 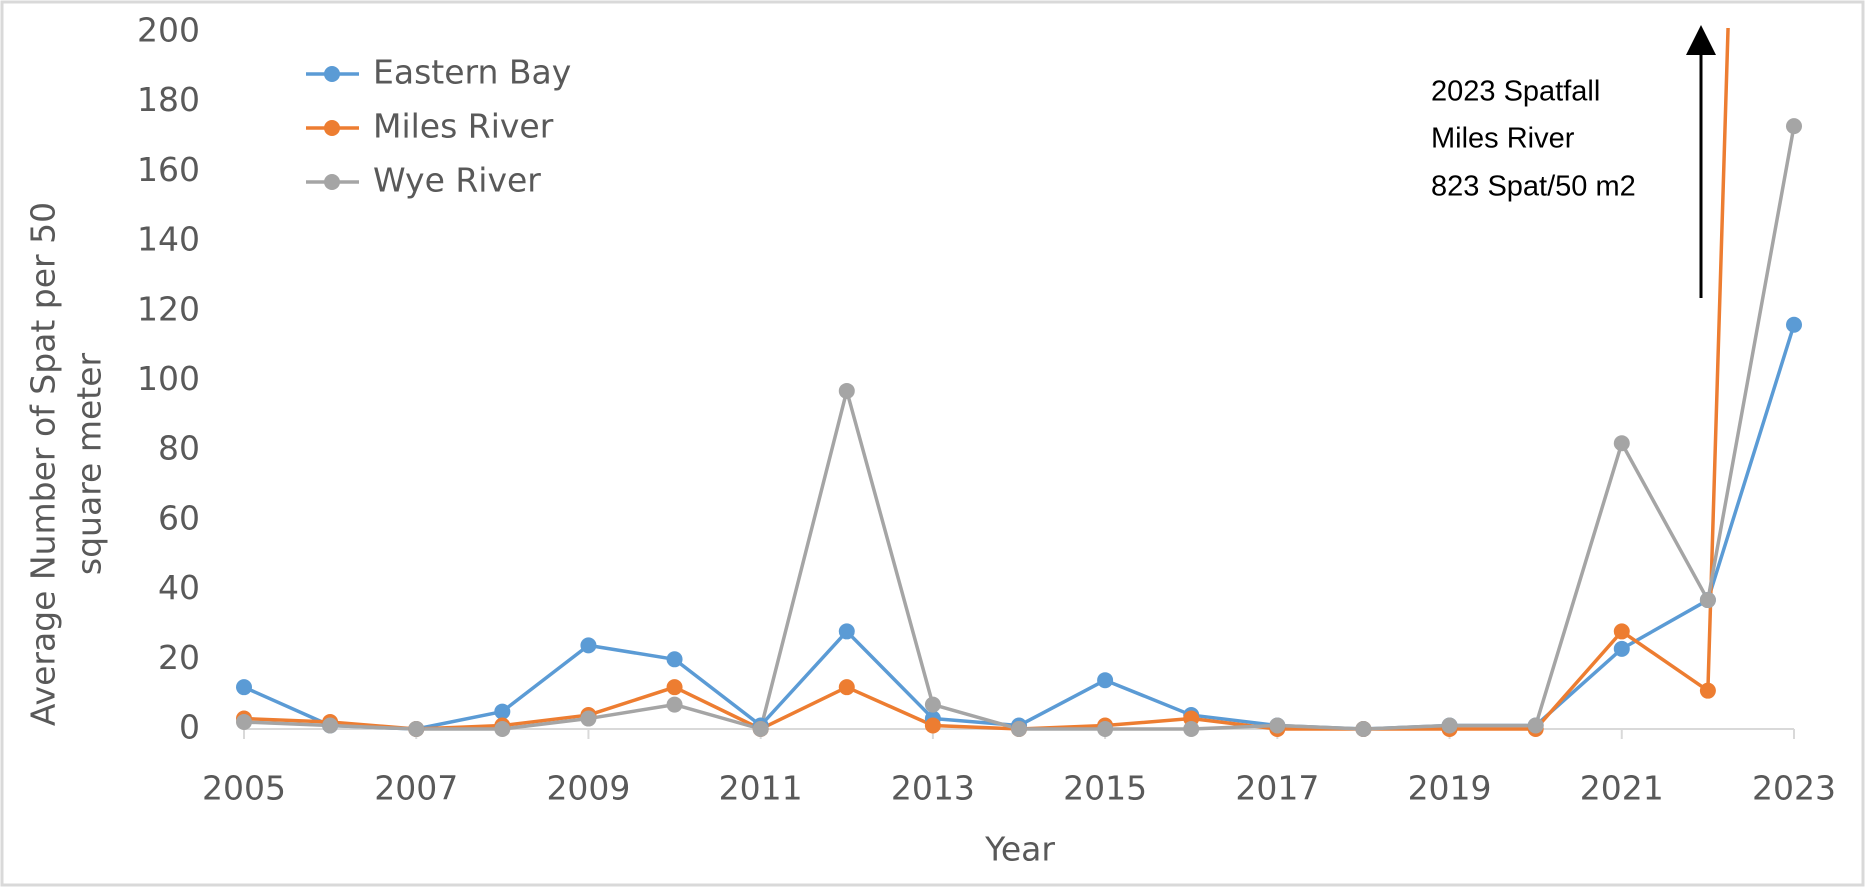 I want to click on y-tick-label: 160, so click(x=168, y=169).